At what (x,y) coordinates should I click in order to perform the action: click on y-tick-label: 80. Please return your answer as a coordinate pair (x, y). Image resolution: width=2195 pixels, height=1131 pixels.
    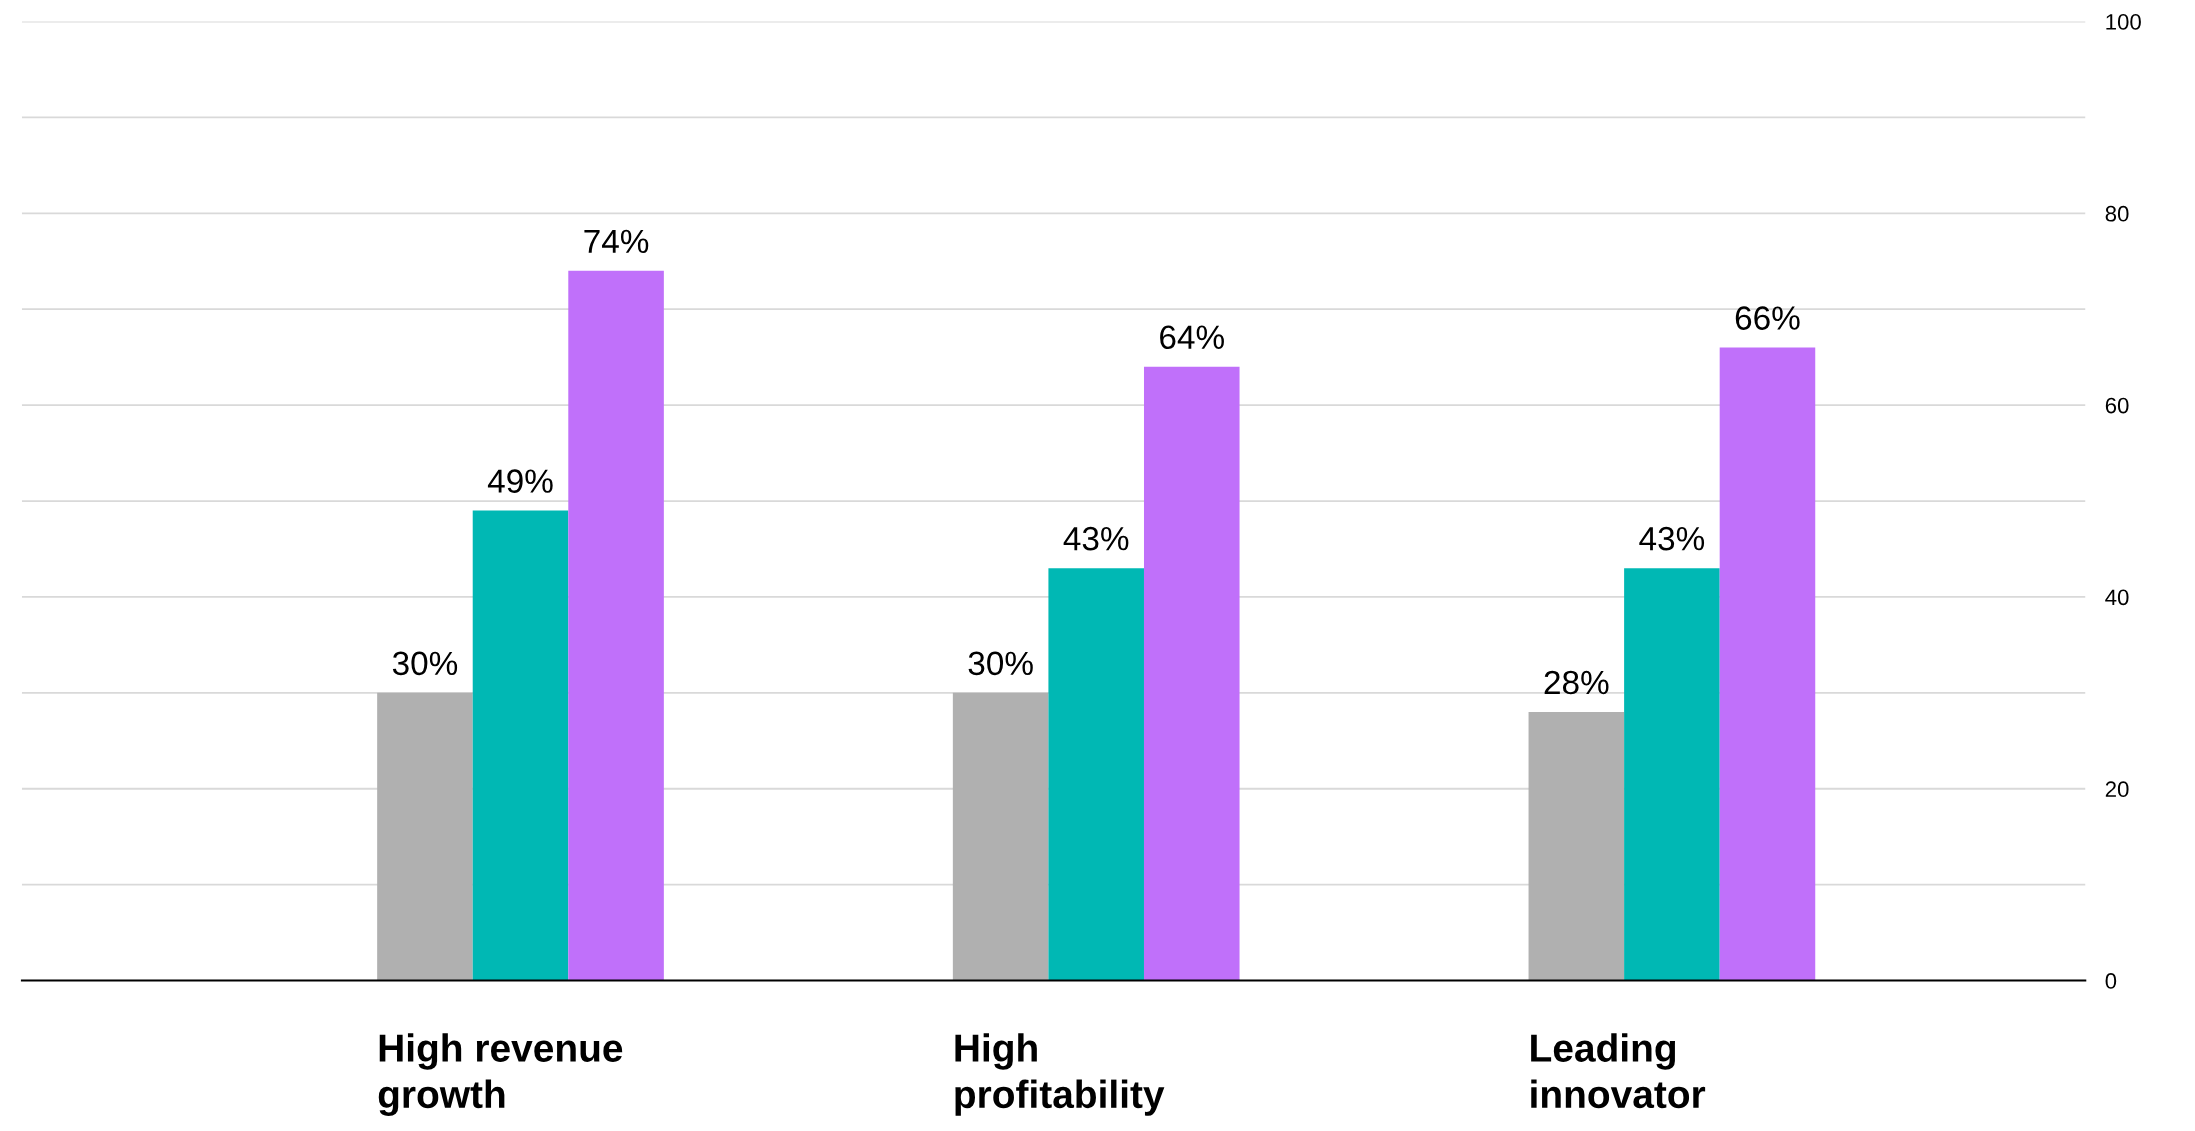
    Looking at the image, I should click on (2117, 213).